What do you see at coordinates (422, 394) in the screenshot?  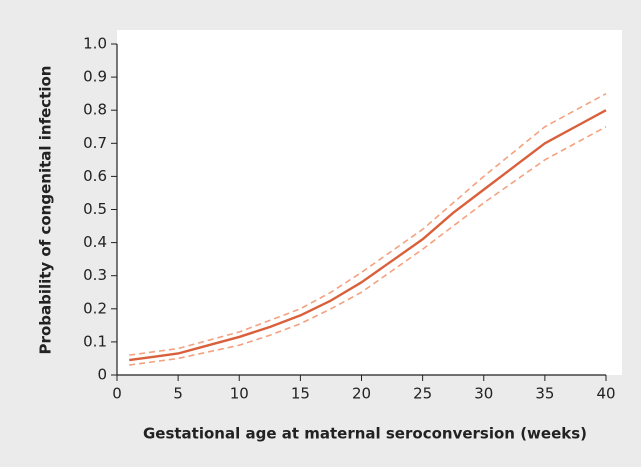 I see `x-tick-label: 25` at bounding box center [422, 394].